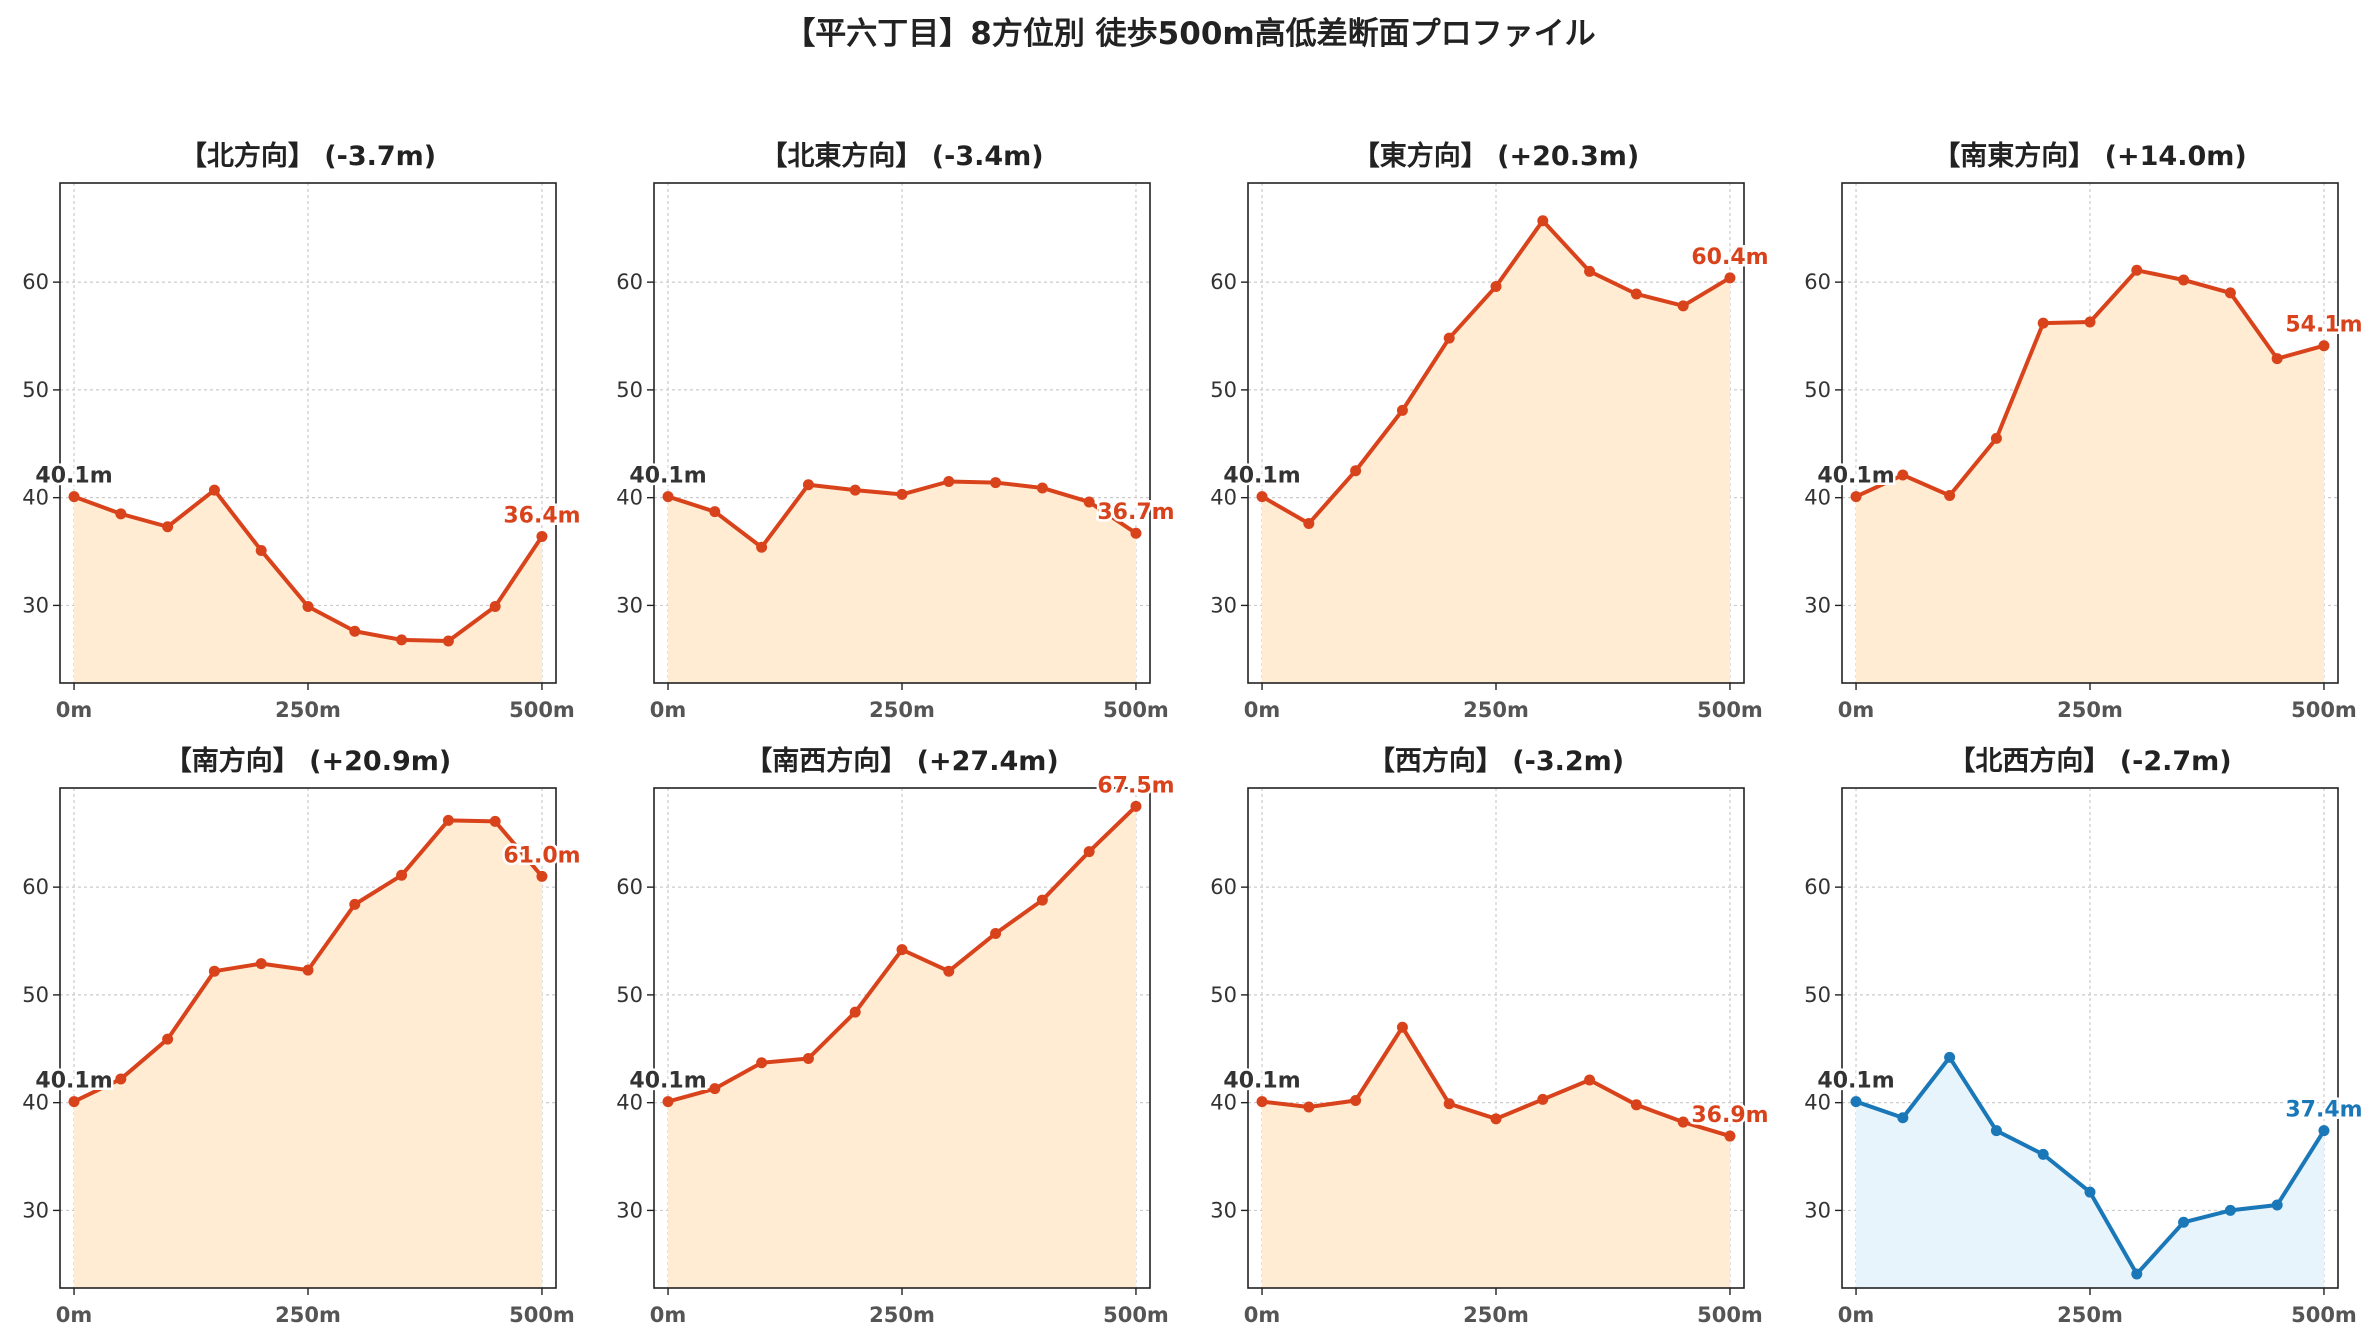 This screenshot has width=2380, height=1340. I want to click on panel-title: 【北方向】 (-3.7m), so click(308, 156).